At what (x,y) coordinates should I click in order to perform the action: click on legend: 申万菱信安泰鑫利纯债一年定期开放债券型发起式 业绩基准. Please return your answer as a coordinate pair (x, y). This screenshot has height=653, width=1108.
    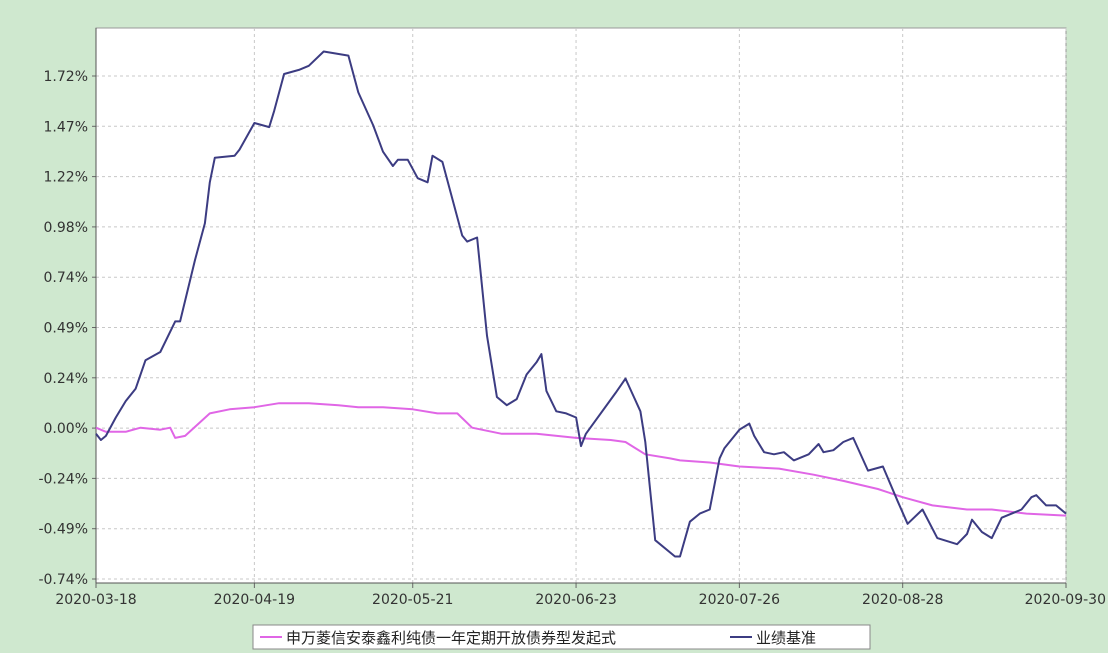
    Looking at the image, I should click on (561, 637).